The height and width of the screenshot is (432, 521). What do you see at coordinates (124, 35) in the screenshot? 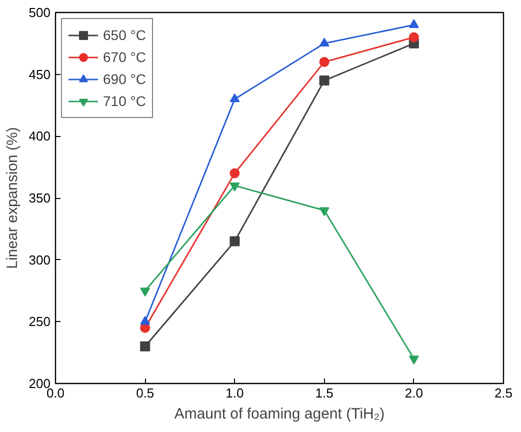
I see `legend-label: 650 °C` at bounding box center [124, 35].